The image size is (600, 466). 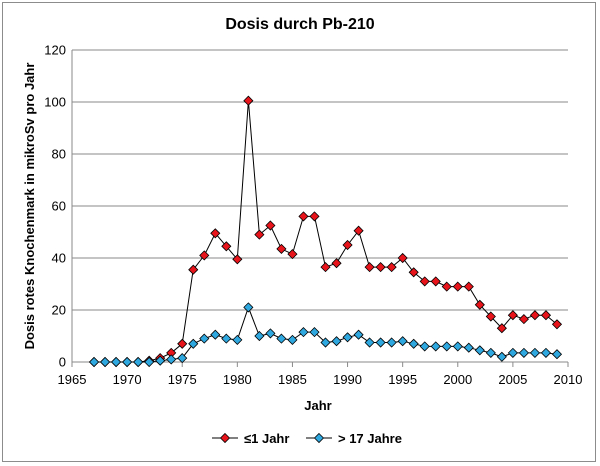 What do you see at coordinates (320, 379) in the screenshot?
I see `x-tick-labels: 1965 1970 1975 1980 1985 1990 1995 2000 2005 2010` at bounding box center [320, 379].